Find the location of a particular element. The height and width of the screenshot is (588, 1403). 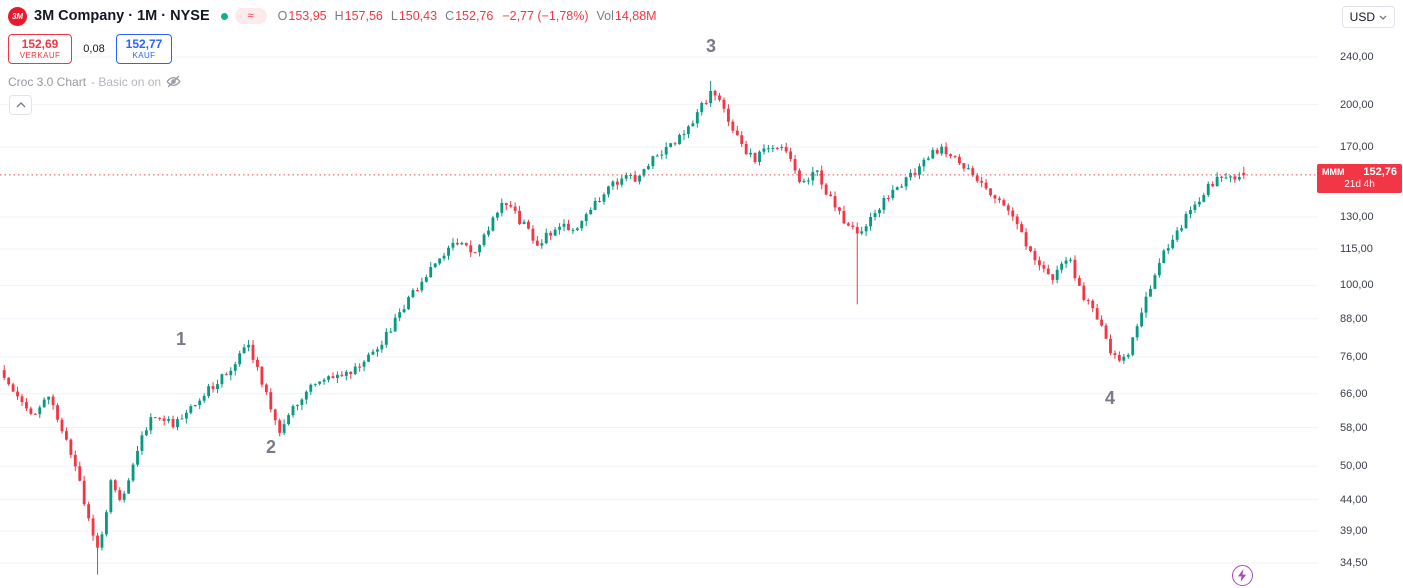

market-status-dot is located at coordinates (224, 16).